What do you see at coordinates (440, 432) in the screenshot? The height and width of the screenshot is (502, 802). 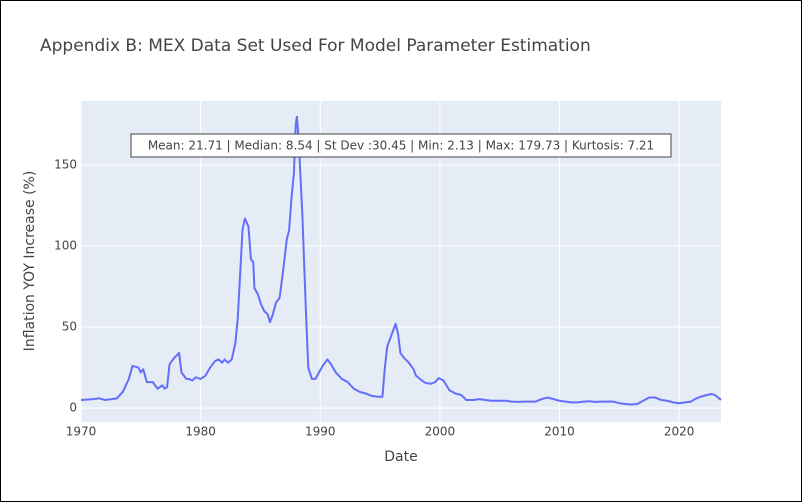 I see `x-tick-label: 2000` at bounding box center [440, 432].